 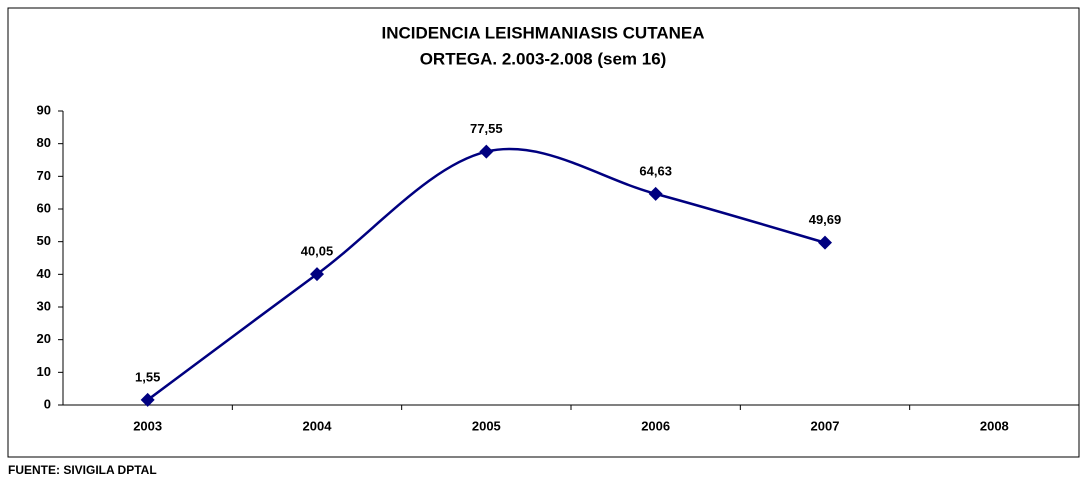 I want to click on y-tick-label: 20, so click(x=44, y=338).